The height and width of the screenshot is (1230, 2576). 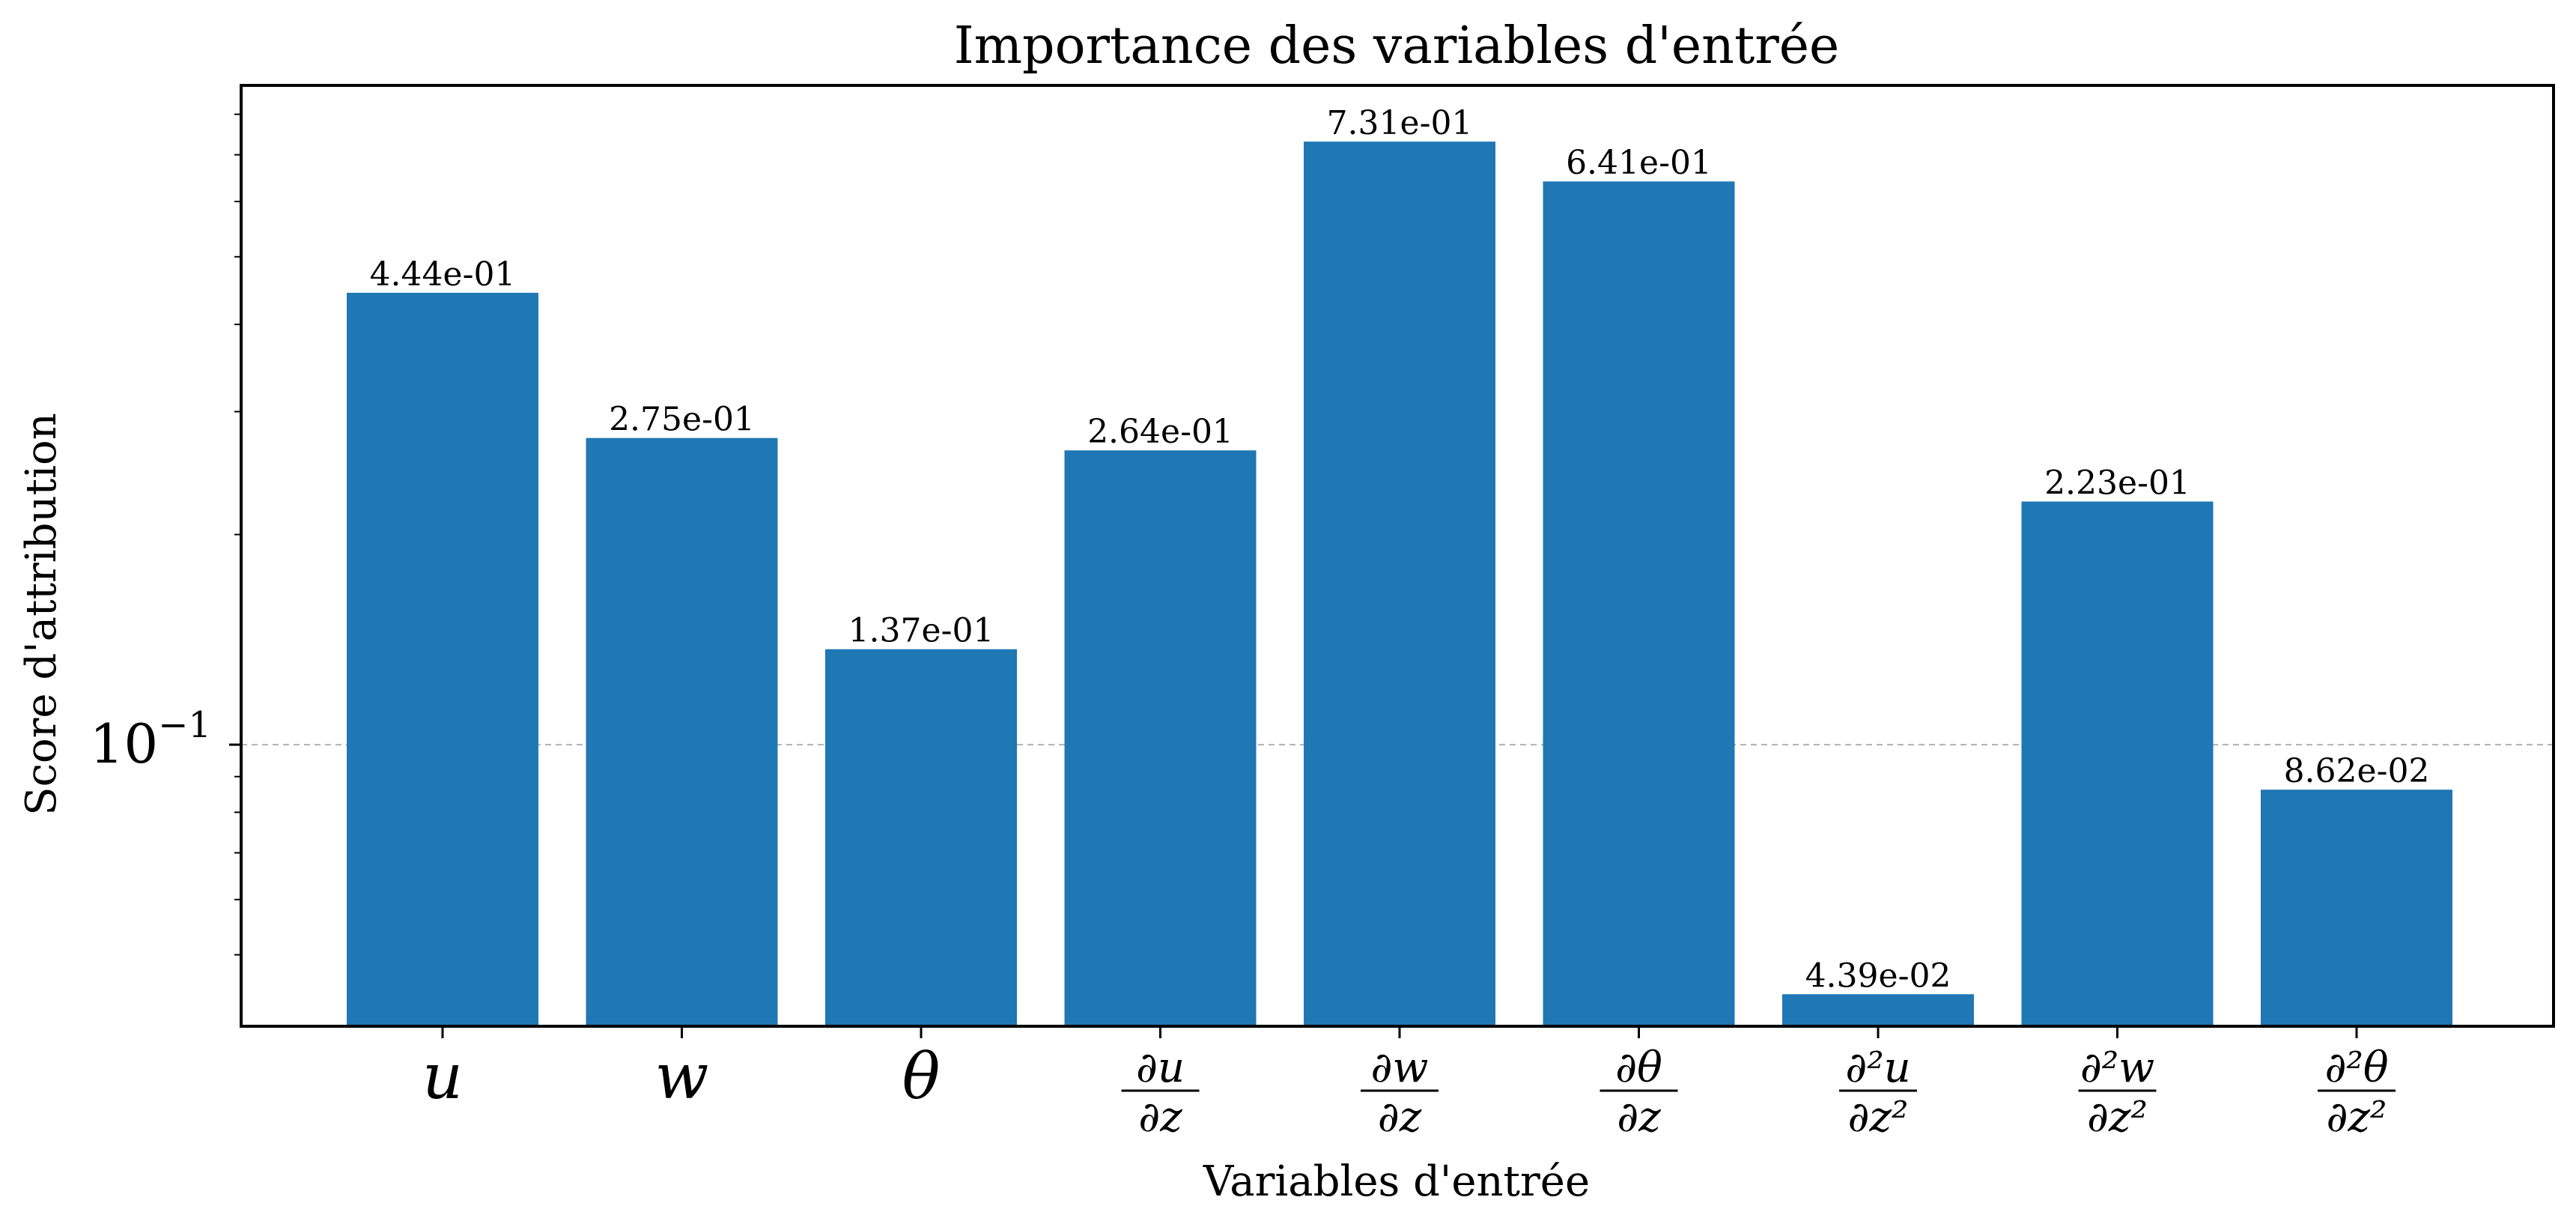 I want to click on chart-title: Importance des variables d'entrée, so click(x=1397, y=46).